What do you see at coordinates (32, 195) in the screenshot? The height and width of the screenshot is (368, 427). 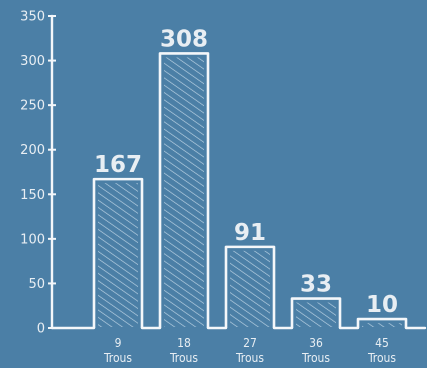 I see `y-tick-label: 150` at bounding box center [32, 195].